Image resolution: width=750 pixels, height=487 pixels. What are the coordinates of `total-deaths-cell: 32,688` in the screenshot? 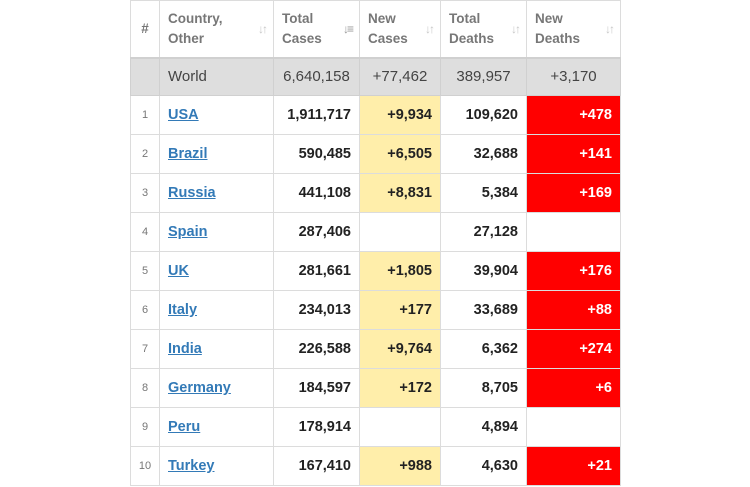 It's located at (483, 154).